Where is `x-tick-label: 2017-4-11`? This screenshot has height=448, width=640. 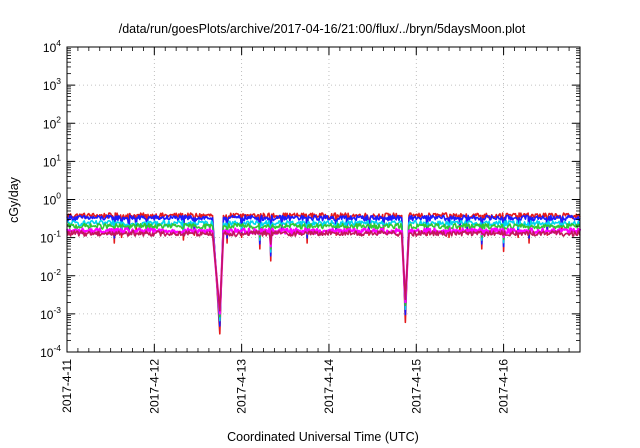 x-tick-label: 2017-4-11 is located at coordinates (67, 386).